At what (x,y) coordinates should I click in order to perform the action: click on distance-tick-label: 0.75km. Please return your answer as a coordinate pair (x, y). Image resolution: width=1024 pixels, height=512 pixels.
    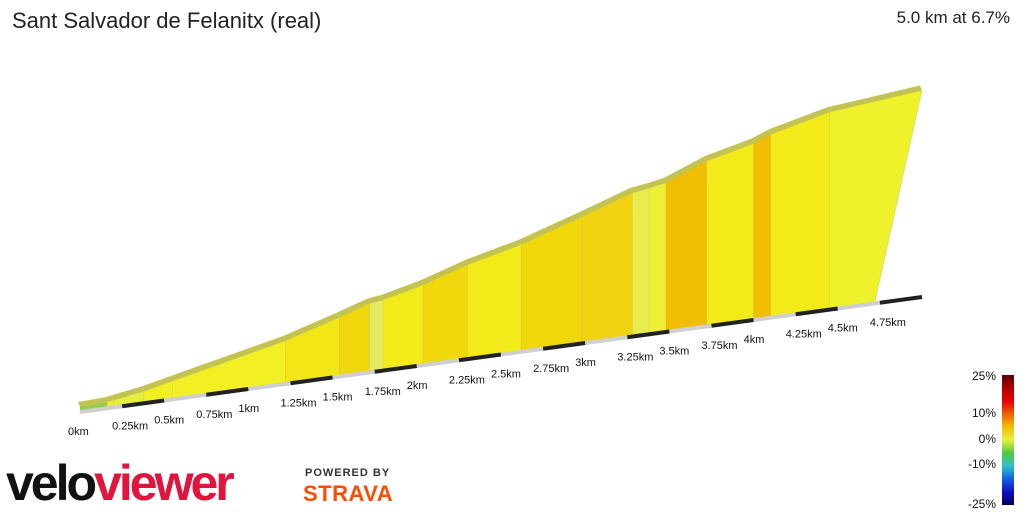
    Looking at the image, I should click on (214, 415).